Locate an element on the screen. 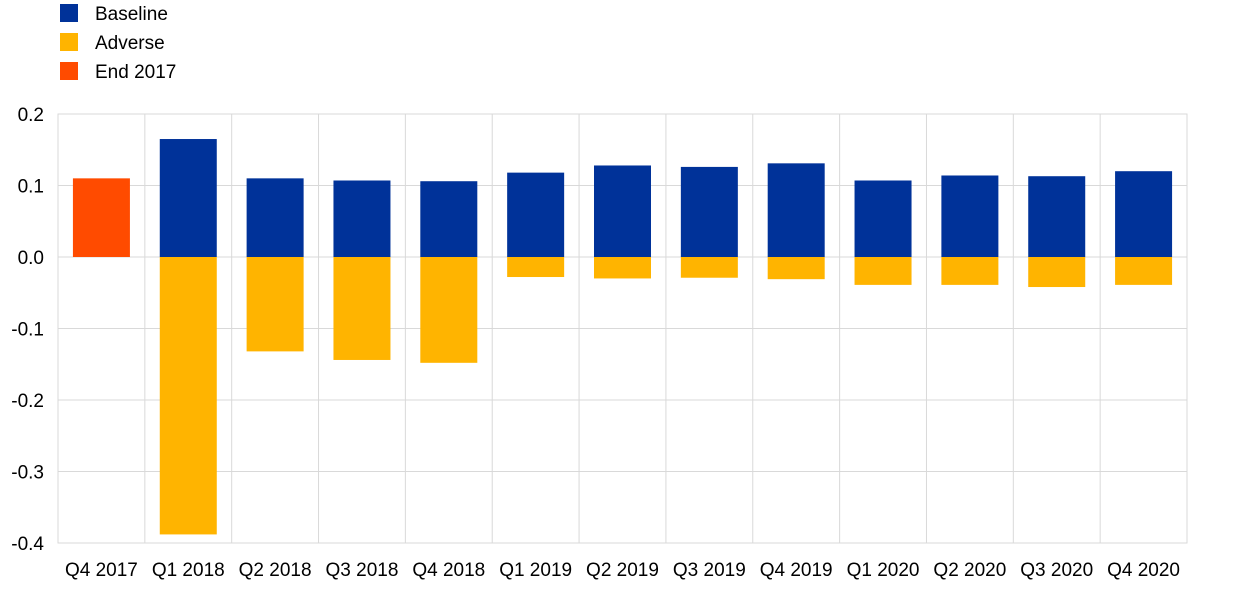  y-tick-label: -0.2 is located at coordinates (27, 401).